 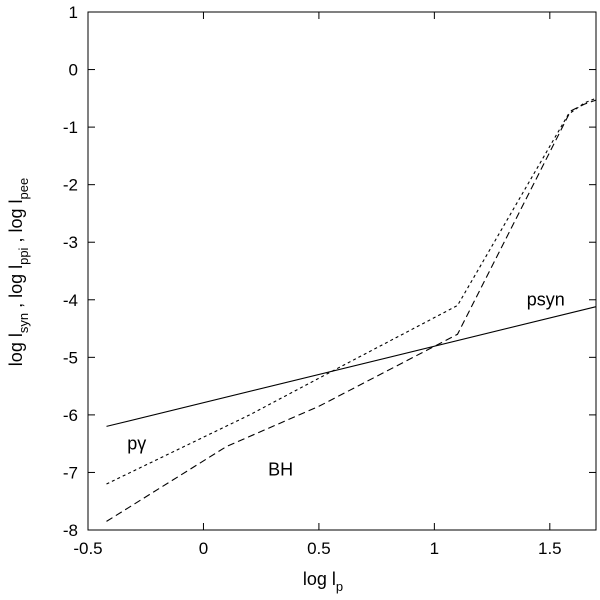 I want to click on x-tick-label: 0.5, so click(x=319, y=548).